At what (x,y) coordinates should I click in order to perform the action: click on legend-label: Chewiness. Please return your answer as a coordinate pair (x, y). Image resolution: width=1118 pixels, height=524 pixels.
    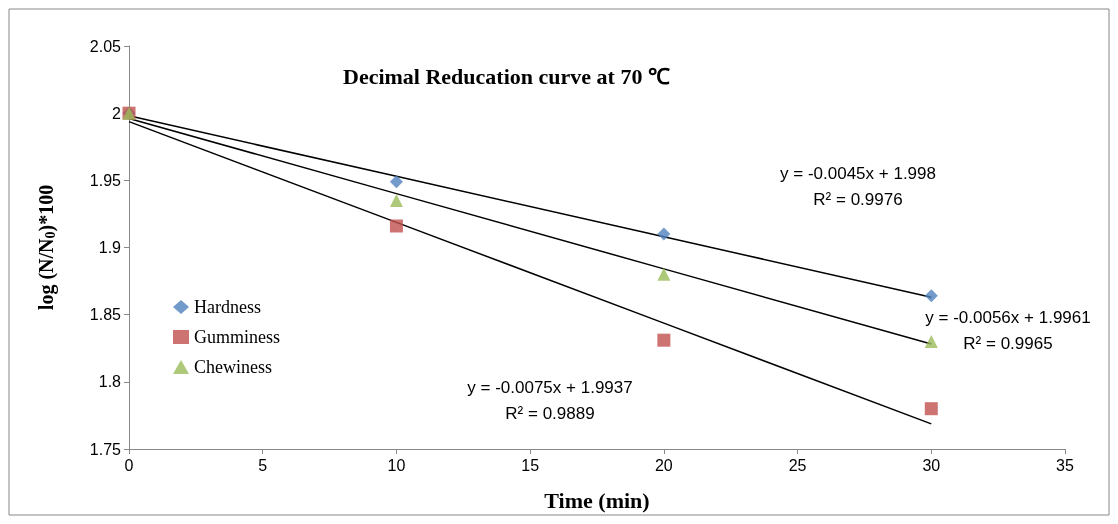
    Looking at the image, I should click on (233, 367).